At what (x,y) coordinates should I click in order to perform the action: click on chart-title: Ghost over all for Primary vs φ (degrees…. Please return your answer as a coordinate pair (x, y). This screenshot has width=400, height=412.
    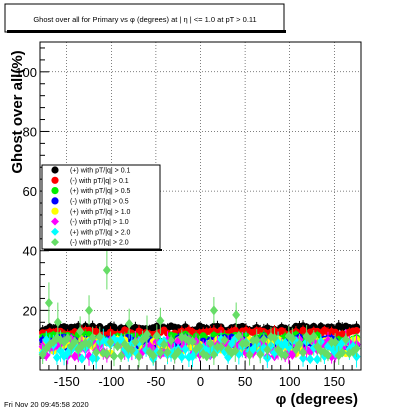
    Looking at the image, I should click on (144, 19).